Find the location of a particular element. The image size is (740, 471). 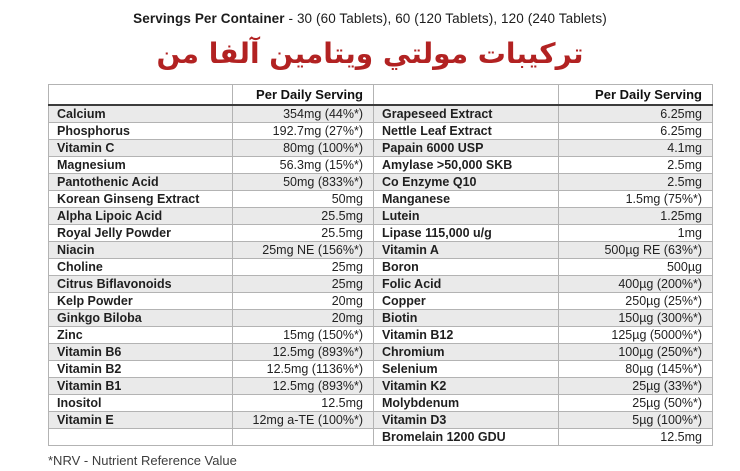

nutrient-value: 25mg NE (156%*) is located at coordinates (303, 250).